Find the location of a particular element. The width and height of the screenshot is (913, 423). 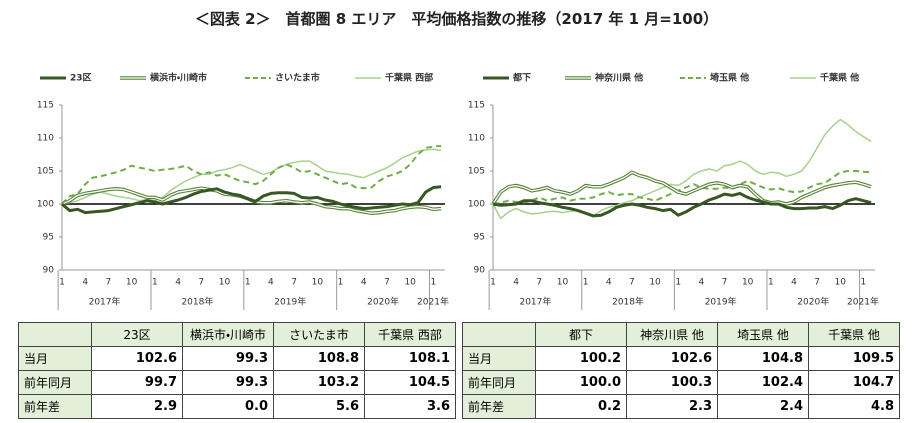

legend-label: 千葉県 西部 is located at coordinates (409, 78).